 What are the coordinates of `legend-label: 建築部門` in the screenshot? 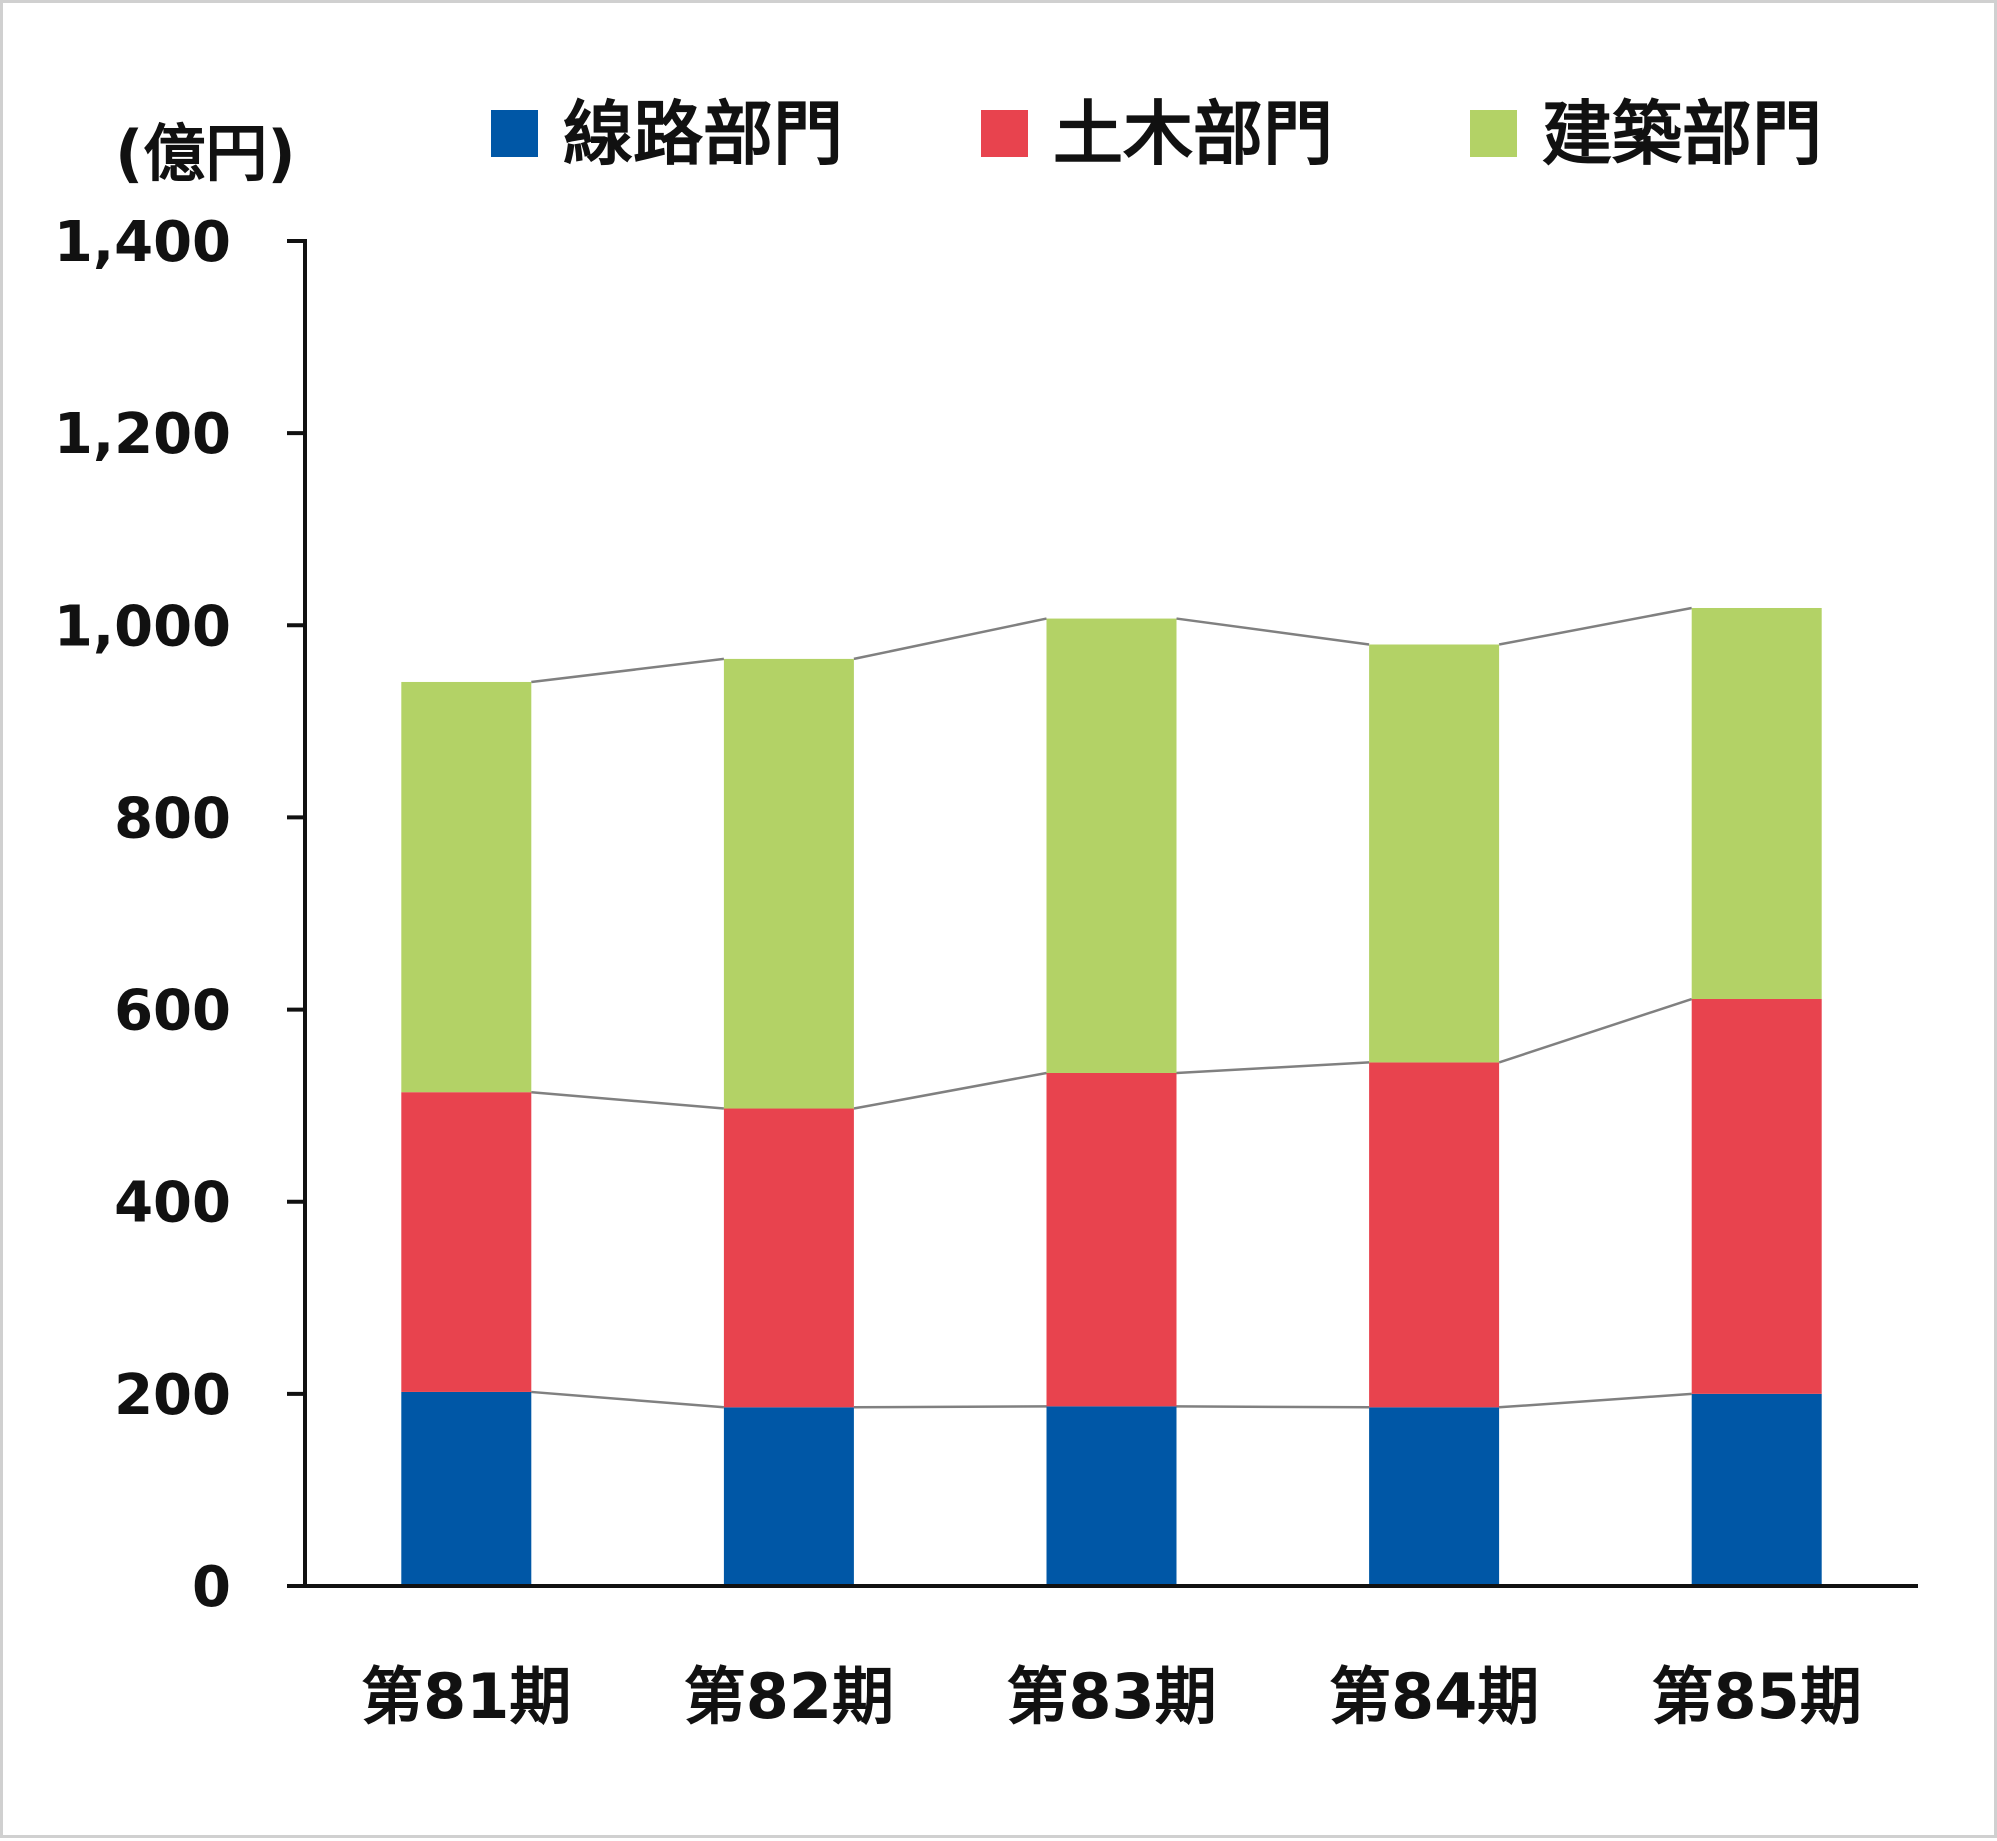 It's located at (1682, 134).